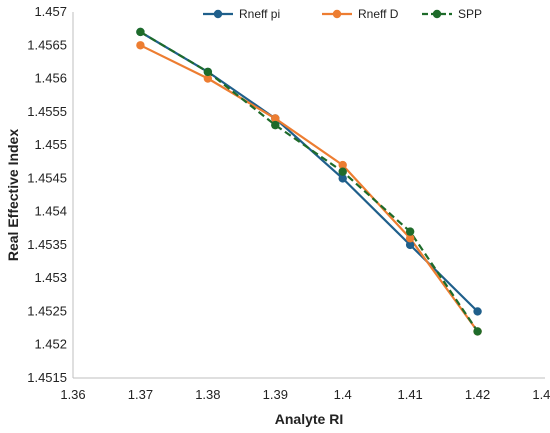  I want to click on legend-marker-spp, so click(437, 14).